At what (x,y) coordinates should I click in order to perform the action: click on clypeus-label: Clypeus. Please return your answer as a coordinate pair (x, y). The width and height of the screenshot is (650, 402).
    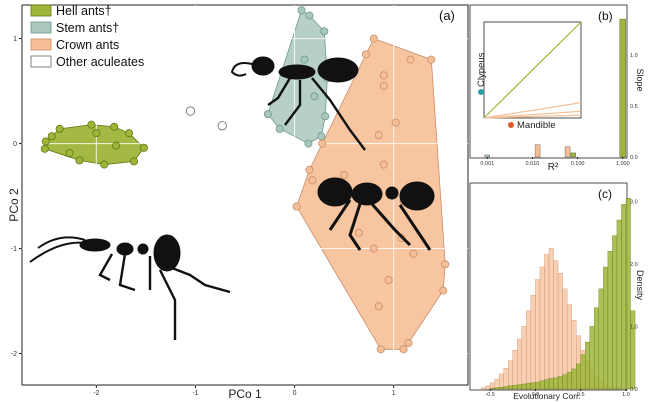
    Looking at the image, I should click on (481, 69).